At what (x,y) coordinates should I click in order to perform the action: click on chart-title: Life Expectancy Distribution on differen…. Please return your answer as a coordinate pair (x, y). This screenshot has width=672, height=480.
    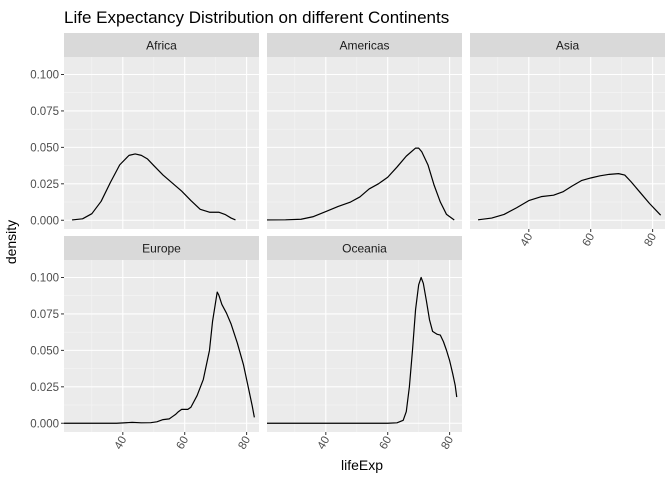
    Looking at the image, I should click on (256, 17).